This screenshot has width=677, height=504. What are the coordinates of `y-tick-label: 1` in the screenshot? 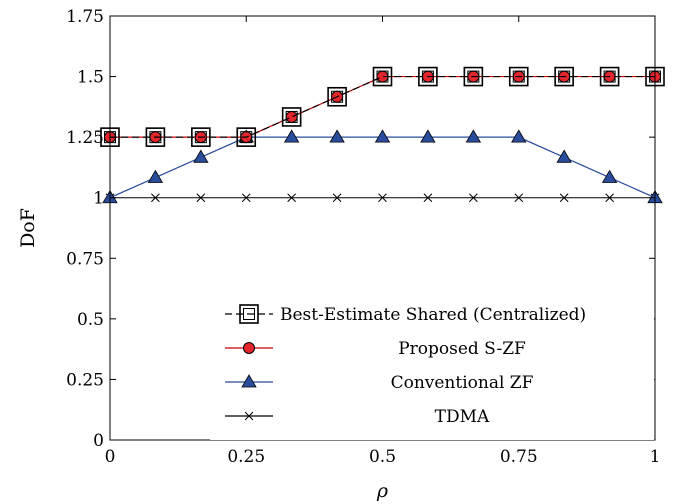 It's located at (98, 199).